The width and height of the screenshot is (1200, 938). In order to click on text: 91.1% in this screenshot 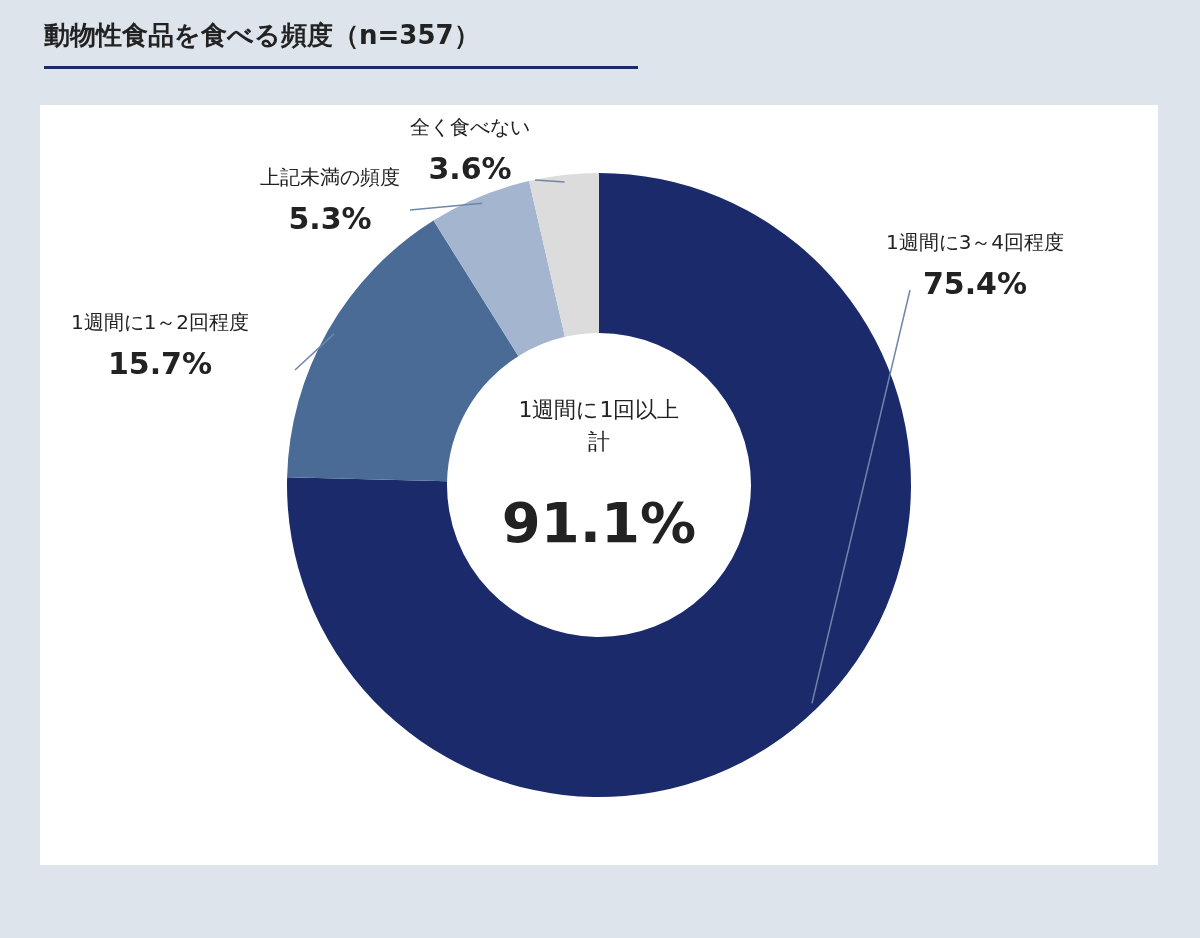, I will do `click(599, 522)`.